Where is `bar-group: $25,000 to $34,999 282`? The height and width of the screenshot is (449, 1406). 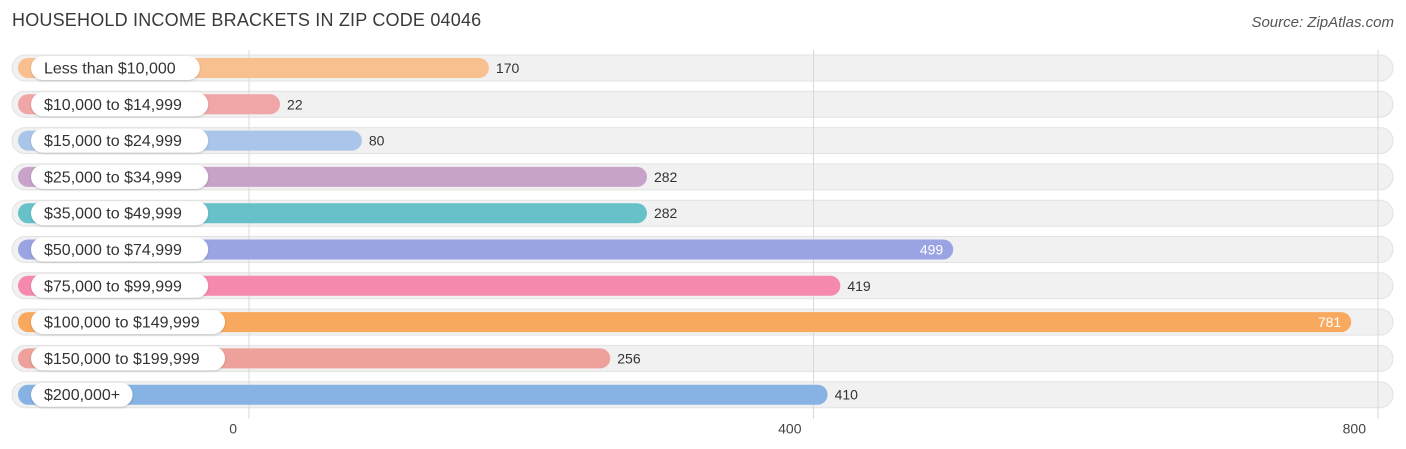 bar-group: $25,000 to $34,999 282 is located at coordinates (348, 176).